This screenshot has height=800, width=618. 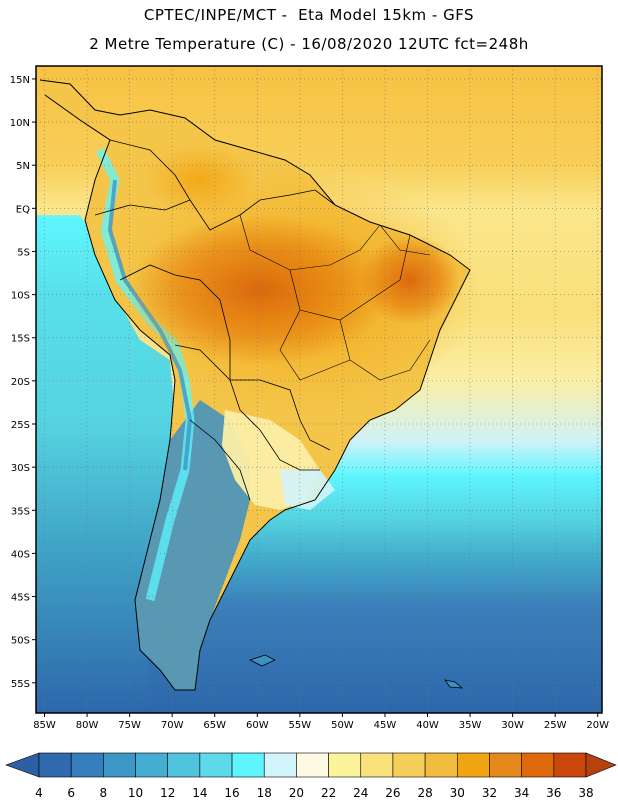 What do you see at coordinates (601, 765) in the screenshot?
I see `colorbar-high-arrow` at bounding box center [601, 765].